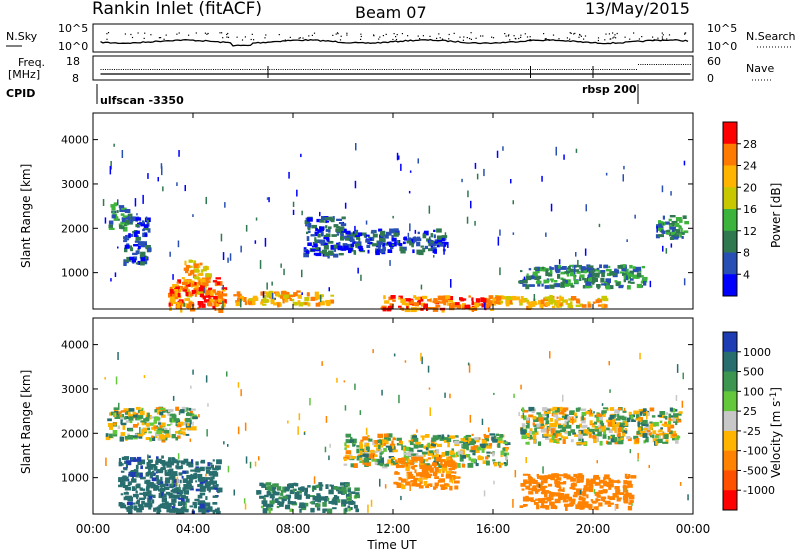 The image size is (800, 554). Describe the element at coordinates (693, 529) in the screenshot. I see `x-tick-label: 00:00` at that location.